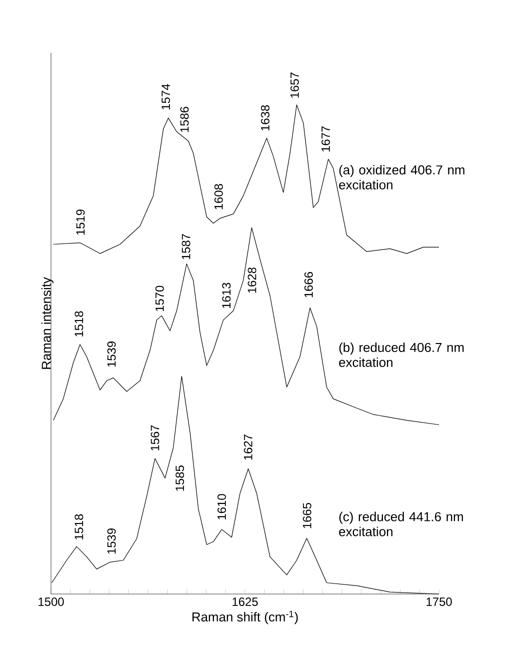 The width and height of the screenshot is (527, 647). I want to click on annotation: 1608, so click(218, 197).